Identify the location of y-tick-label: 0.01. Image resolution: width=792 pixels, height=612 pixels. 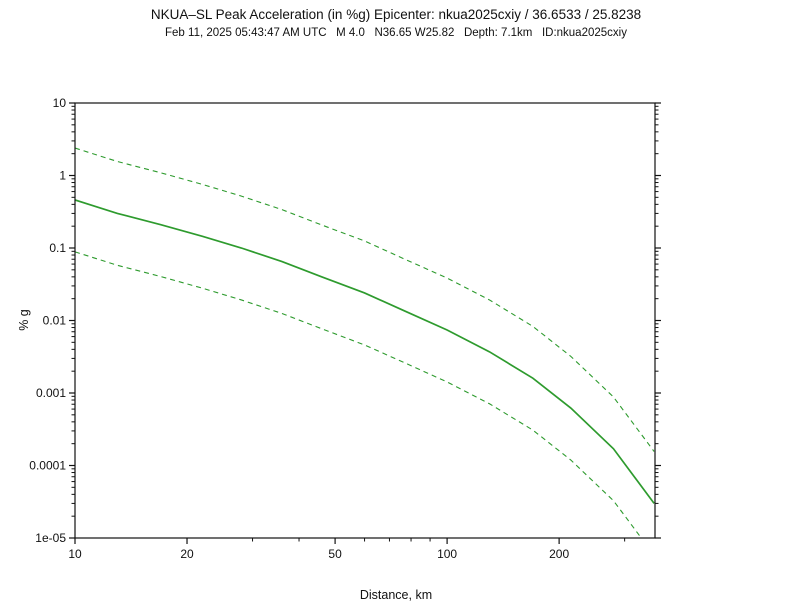
(55, 321).